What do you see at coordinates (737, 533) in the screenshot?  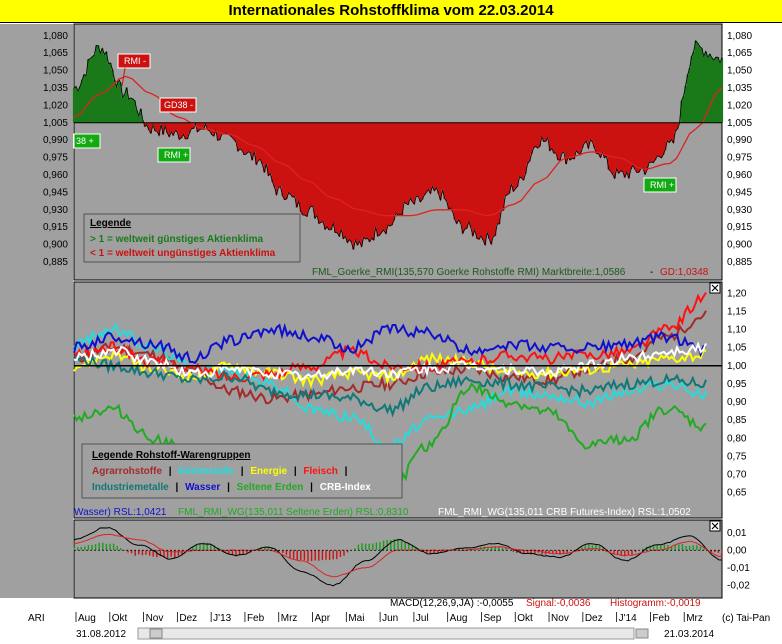 I see `panel-3-ytick: 0,01` at bounding box center [737, 533].